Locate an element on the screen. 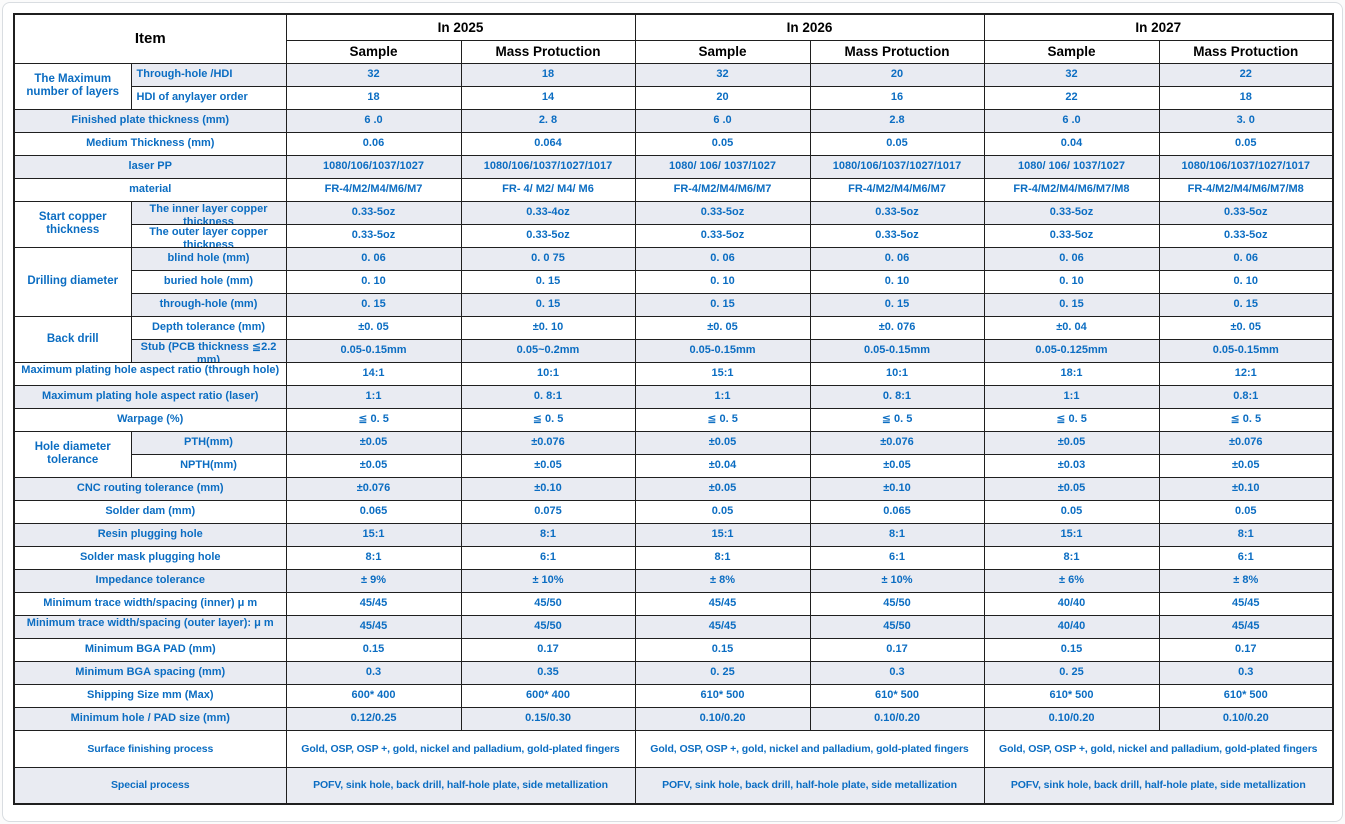  year-header-2: In 2026 is located at coordinates (809, 27).